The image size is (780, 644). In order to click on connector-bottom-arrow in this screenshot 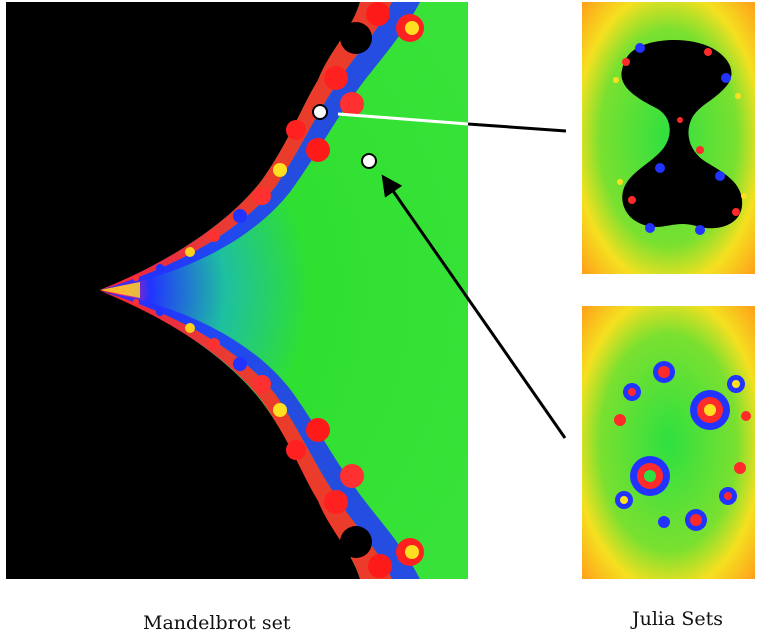, I will do `click(474, 306)`.